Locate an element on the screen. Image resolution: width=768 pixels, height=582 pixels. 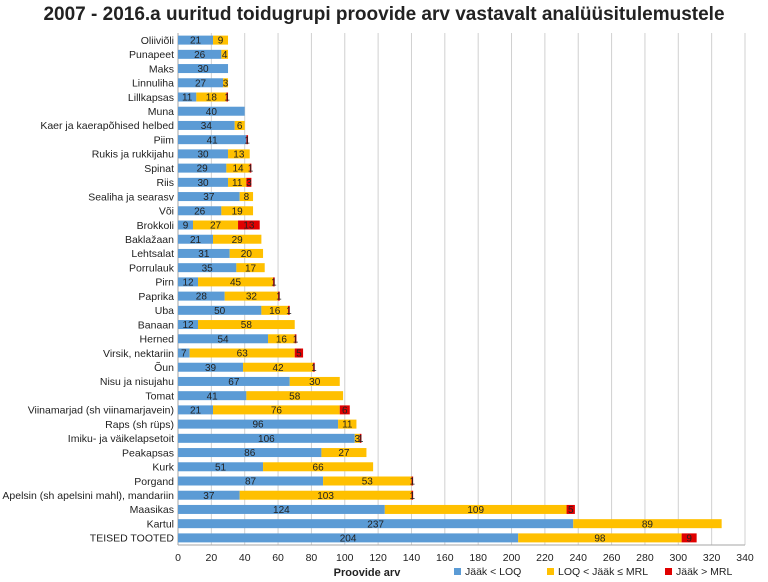
x-tick-label: 100 is located at coordinates (345, 558).